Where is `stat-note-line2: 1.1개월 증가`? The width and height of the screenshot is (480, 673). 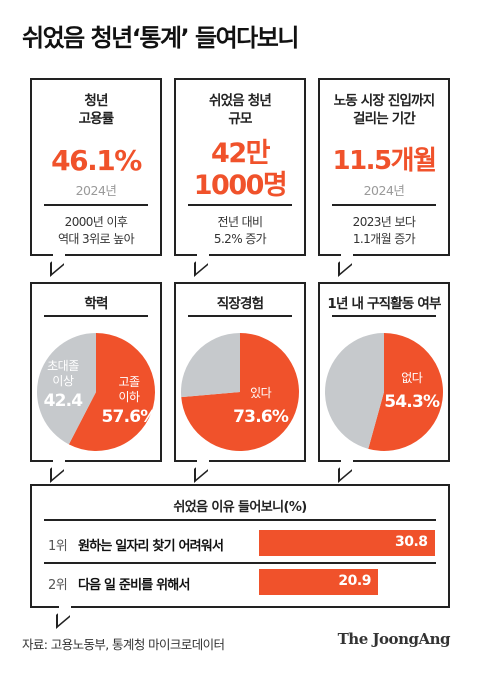
stat-note-line2: 1.1개월 증가 is located at coordinates (384, 239).